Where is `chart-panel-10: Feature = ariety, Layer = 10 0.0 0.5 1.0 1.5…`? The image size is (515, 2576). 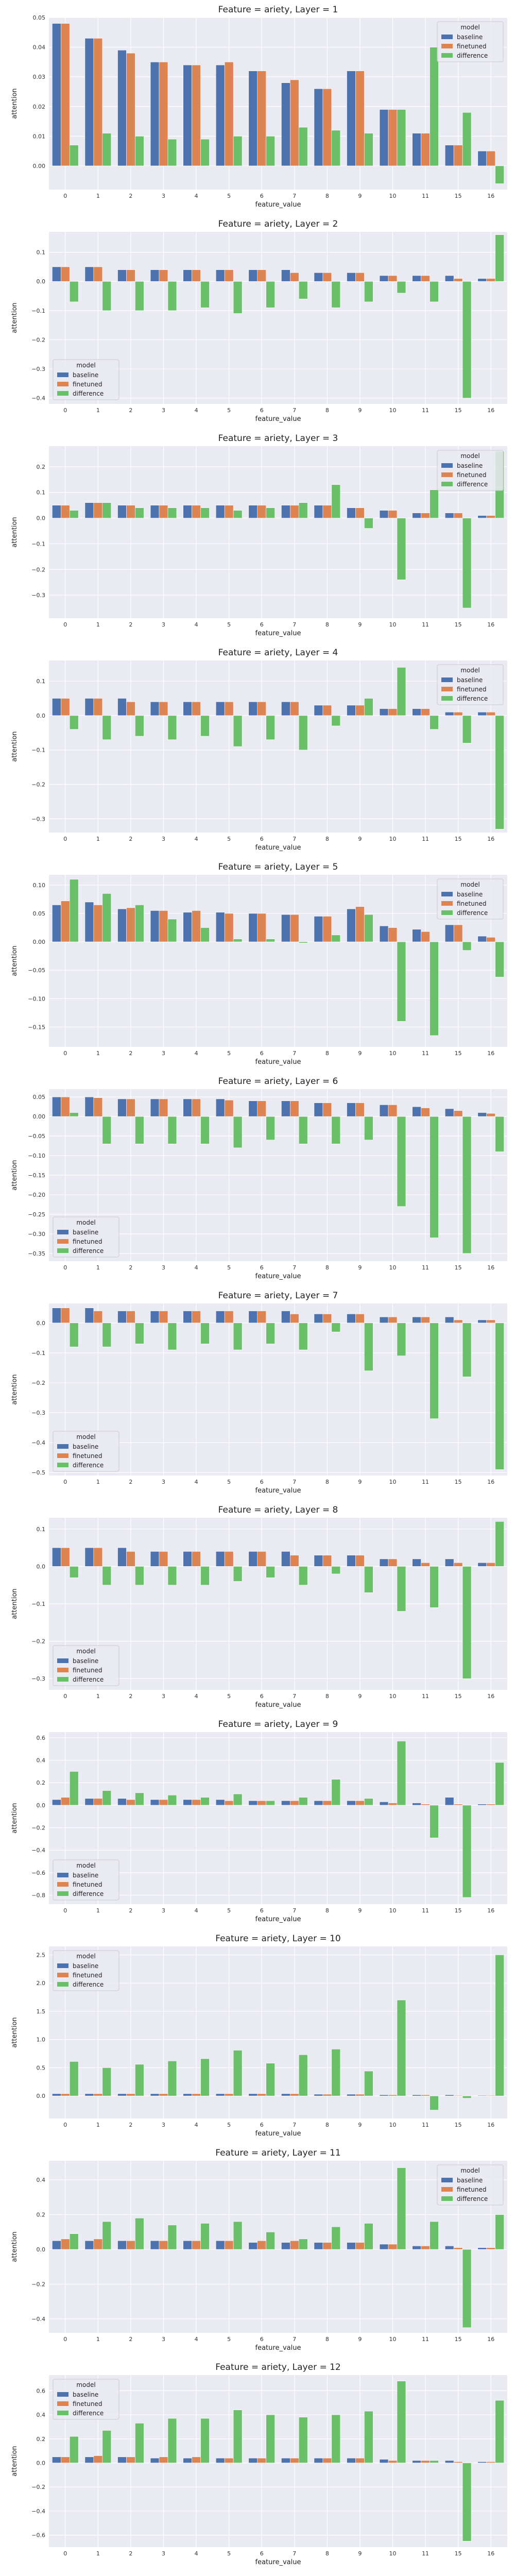 chart-panel-10: Feature = ariety, Layer = 10 0.0 0.5 1.0 1.5… is located at coordinates (259, 2036).